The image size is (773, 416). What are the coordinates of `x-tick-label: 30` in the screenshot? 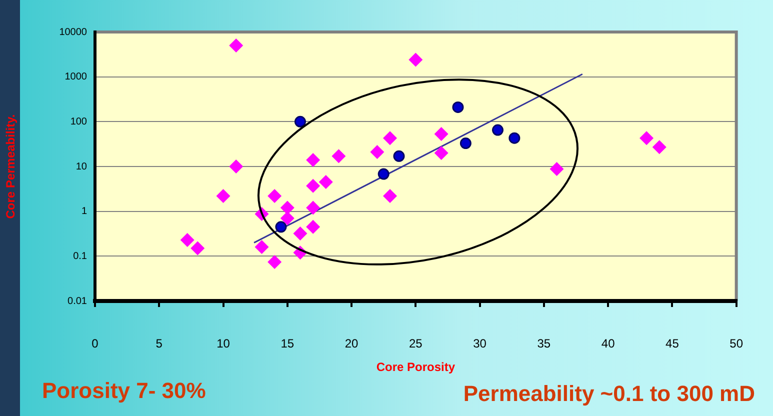 It's located at (480, 343).